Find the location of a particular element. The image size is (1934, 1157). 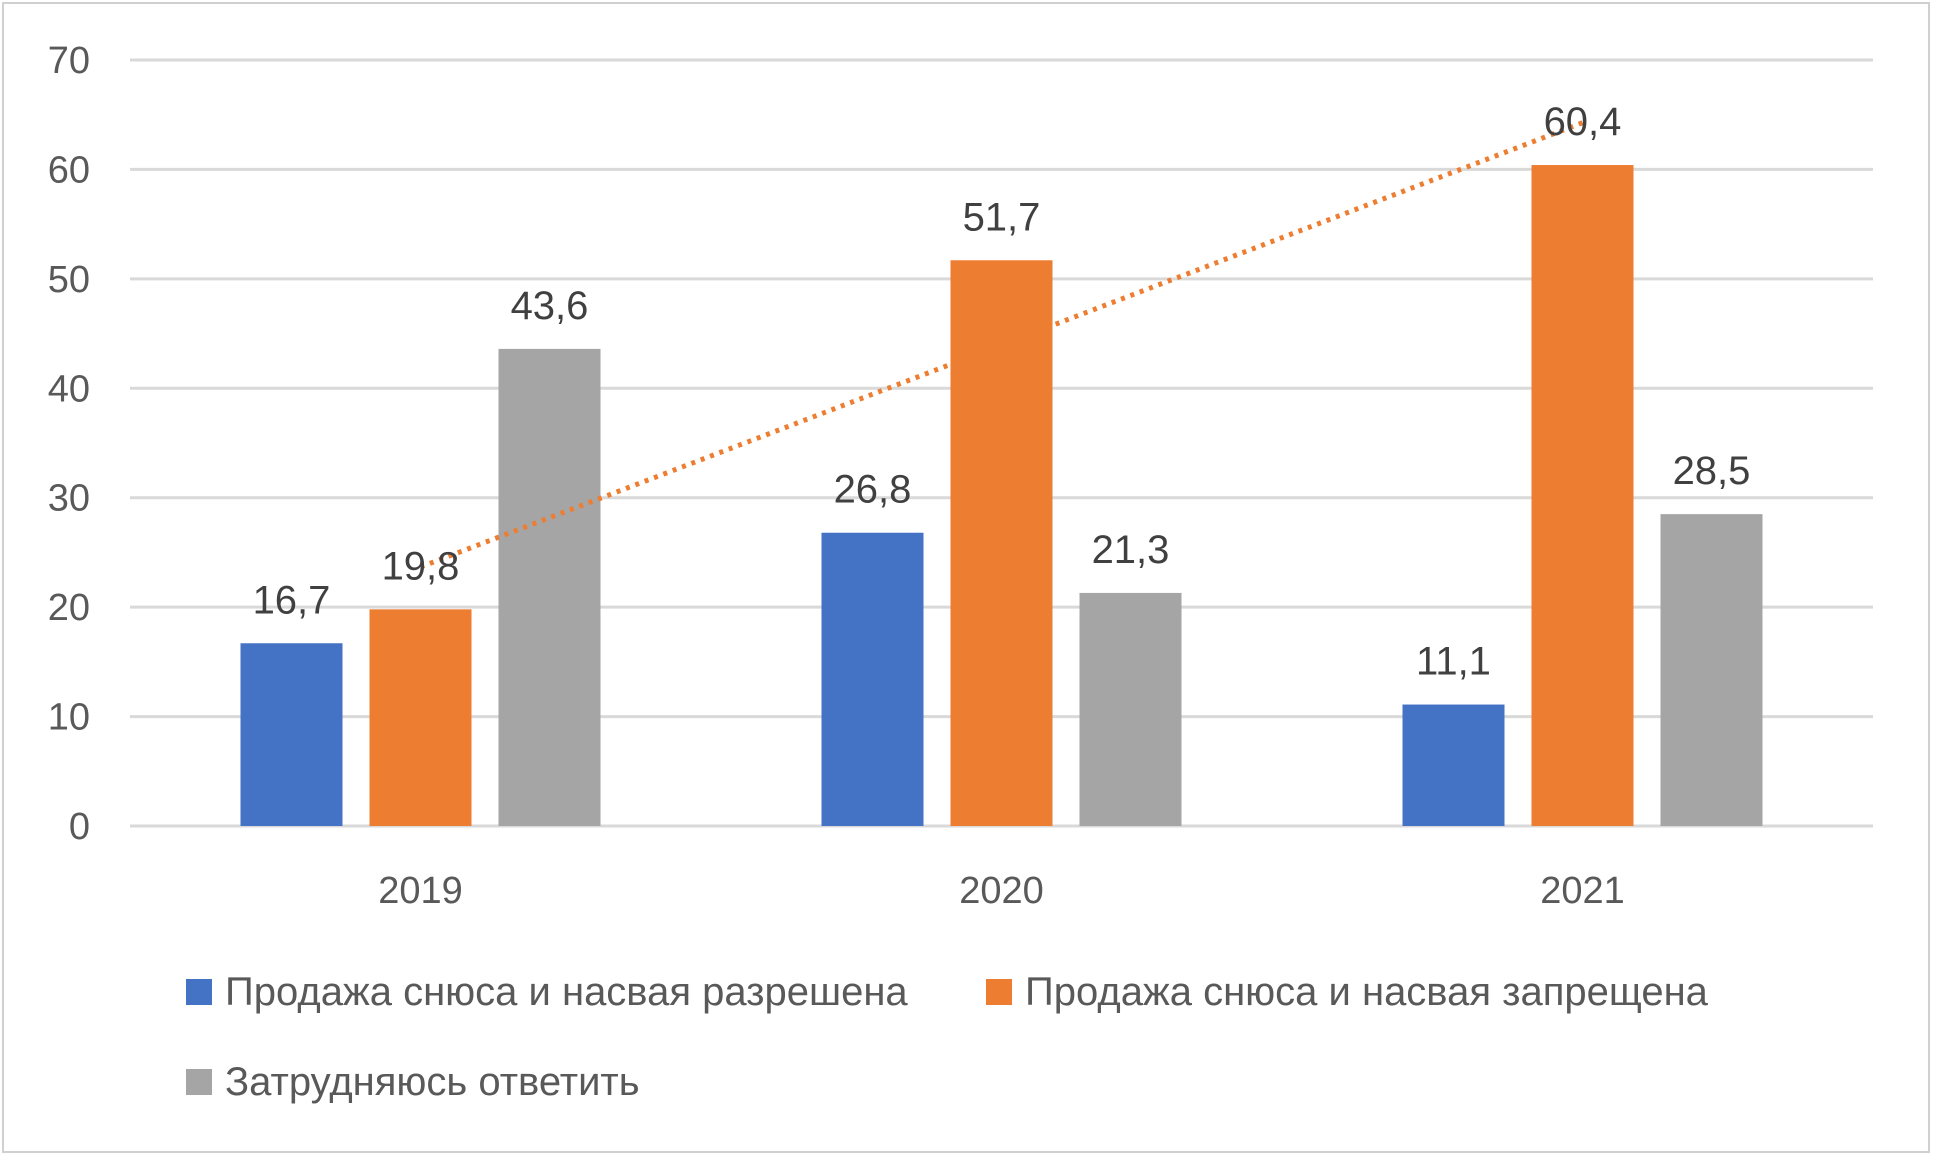

data-label: 16,7 is located at coordinates (292, 600).